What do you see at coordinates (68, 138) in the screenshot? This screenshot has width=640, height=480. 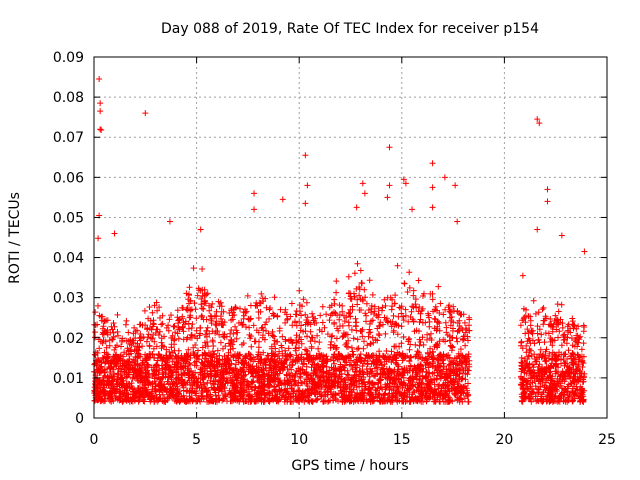 I see `y-tick-label: 0.07` at bounding box center [68, 138].